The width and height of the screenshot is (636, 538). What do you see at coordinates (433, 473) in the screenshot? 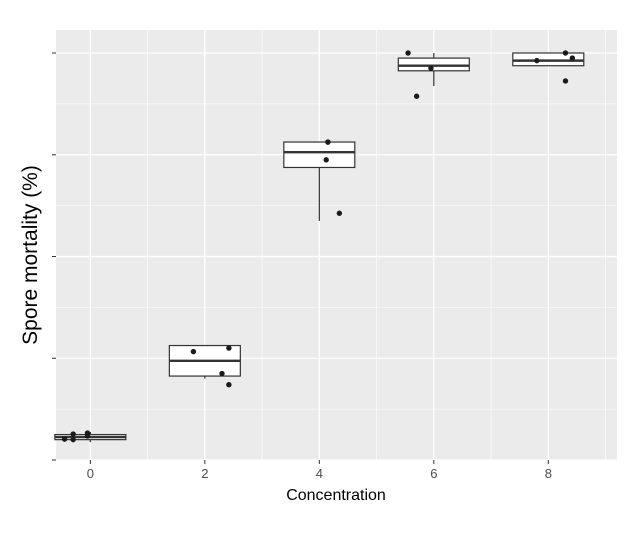
I see `x-tick-label: 6` at bounding box center [433, 473].